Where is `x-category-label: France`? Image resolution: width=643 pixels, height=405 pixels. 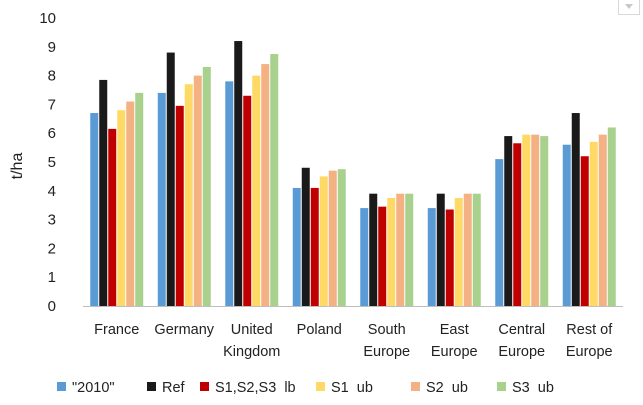 x-category-label: France is located at coordinates (116, 330).